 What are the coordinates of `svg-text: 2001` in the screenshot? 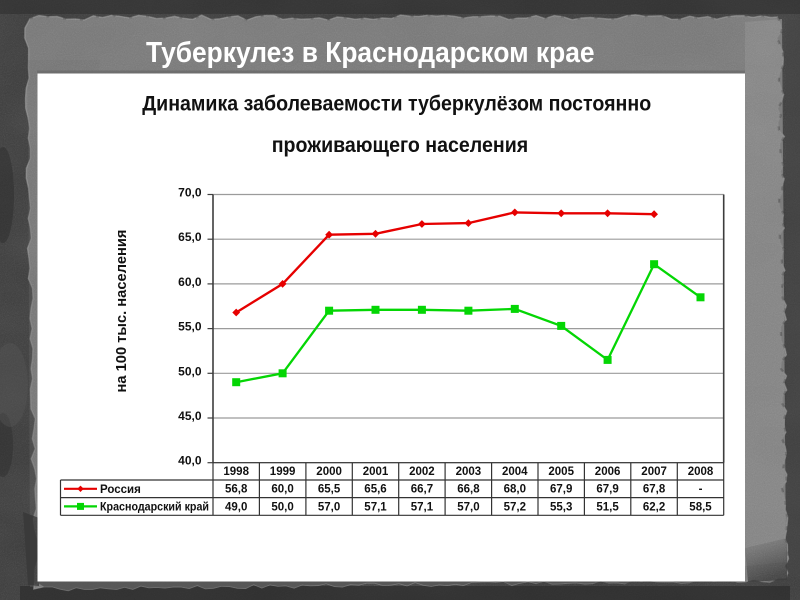 It's located at (376, 472).